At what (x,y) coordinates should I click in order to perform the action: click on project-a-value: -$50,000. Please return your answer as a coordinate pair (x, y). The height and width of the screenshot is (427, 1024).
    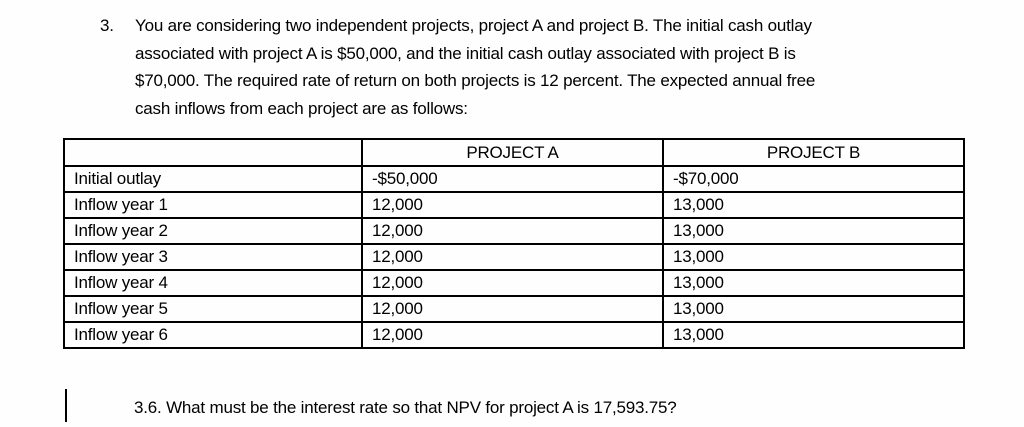
    Looking at the image, I should click on (512, 179).